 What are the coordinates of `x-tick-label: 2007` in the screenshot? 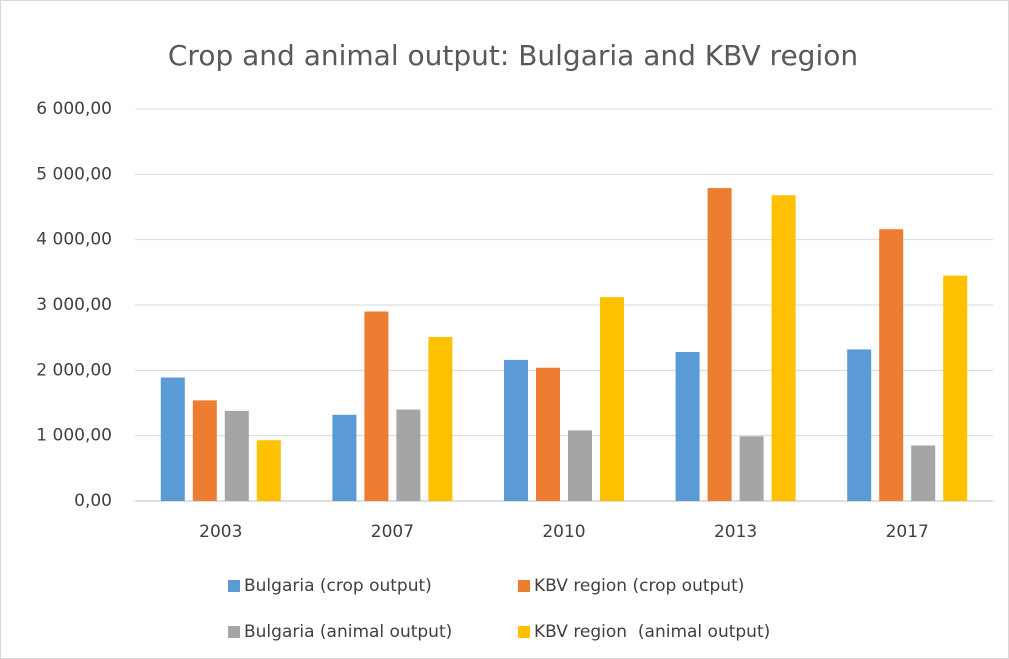 It's located at (392, 532).